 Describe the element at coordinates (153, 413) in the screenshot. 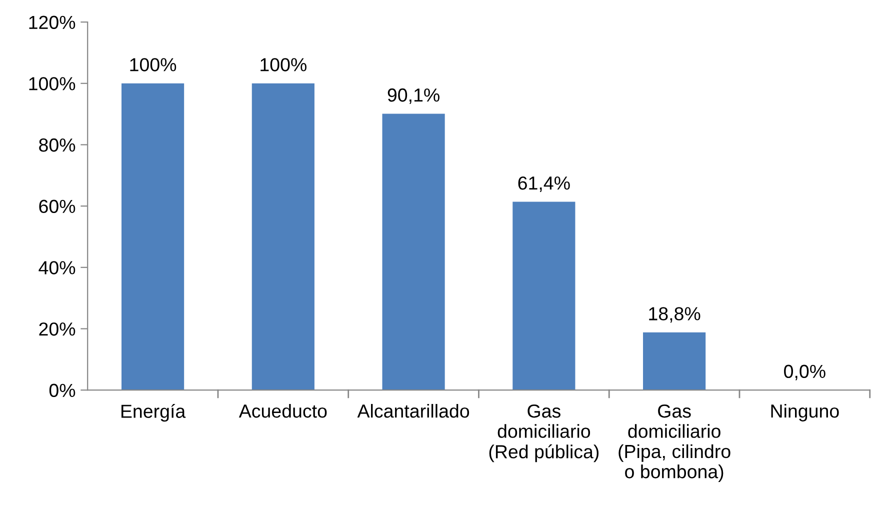

I see `x-tick-label: Energía` at that location.